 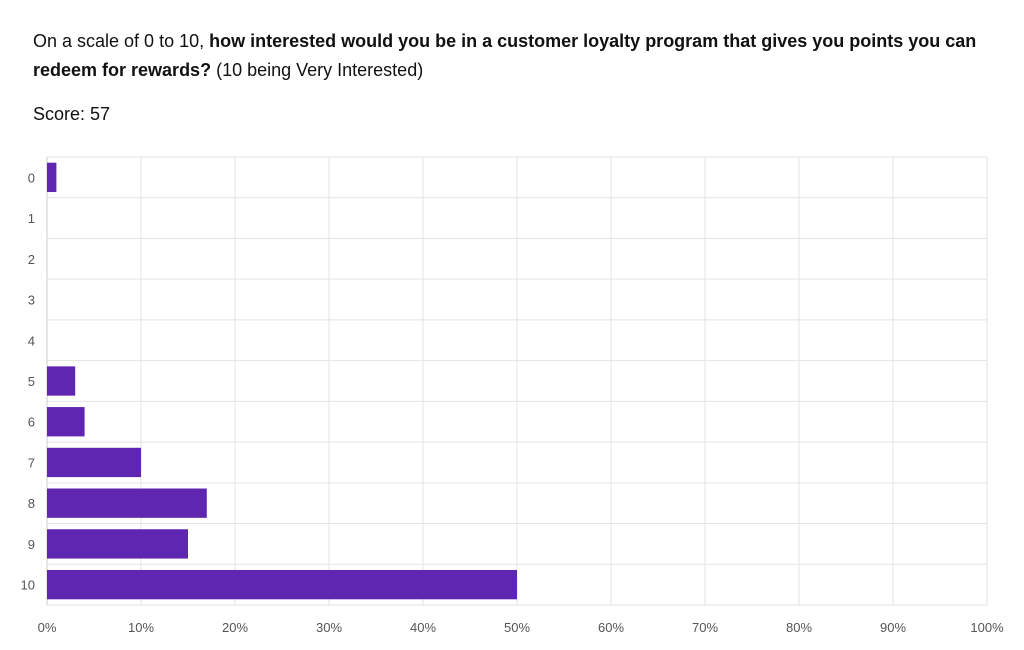 I want to click on question-suffix: (10 being Very Interested), so click(x=317, y=70).